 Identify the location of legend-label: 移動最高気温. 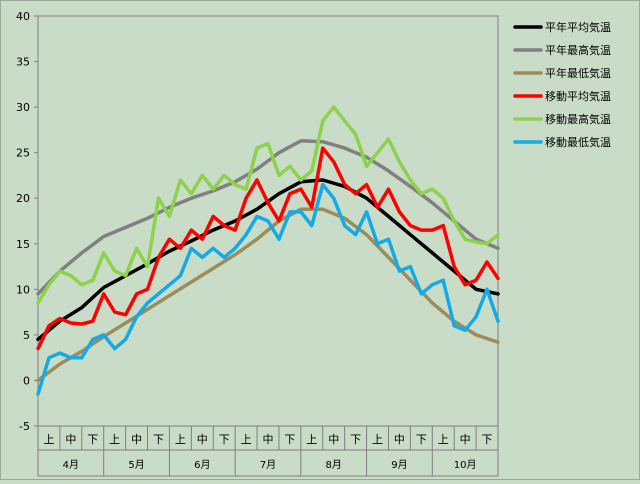
(578, 119).